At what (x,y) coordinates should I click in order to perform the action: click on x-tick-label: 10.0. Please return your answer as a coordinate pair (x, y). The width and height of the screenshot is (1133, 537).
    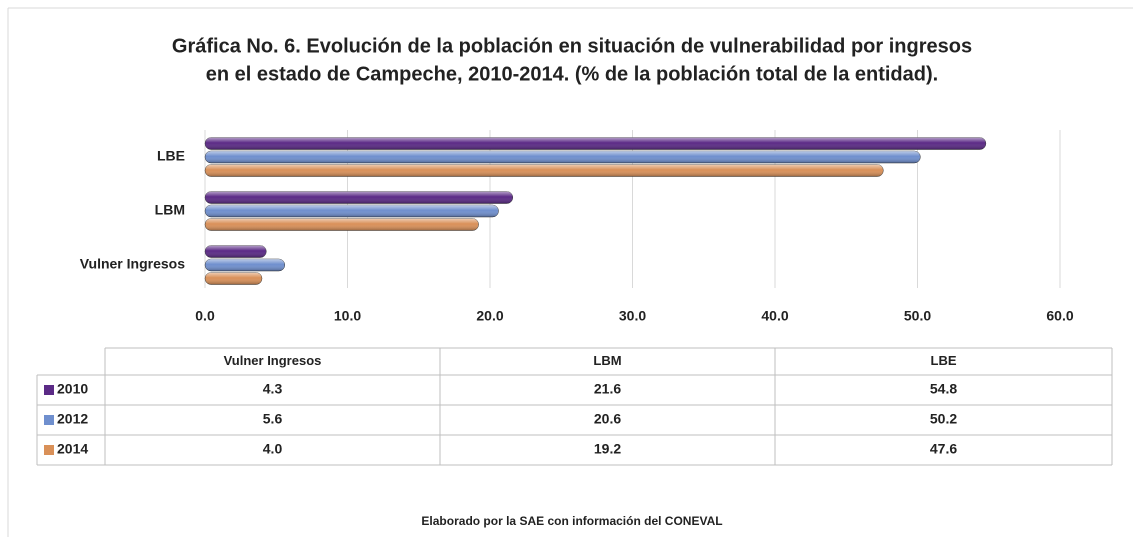
    Looking at the image, I should click on (347, 316).